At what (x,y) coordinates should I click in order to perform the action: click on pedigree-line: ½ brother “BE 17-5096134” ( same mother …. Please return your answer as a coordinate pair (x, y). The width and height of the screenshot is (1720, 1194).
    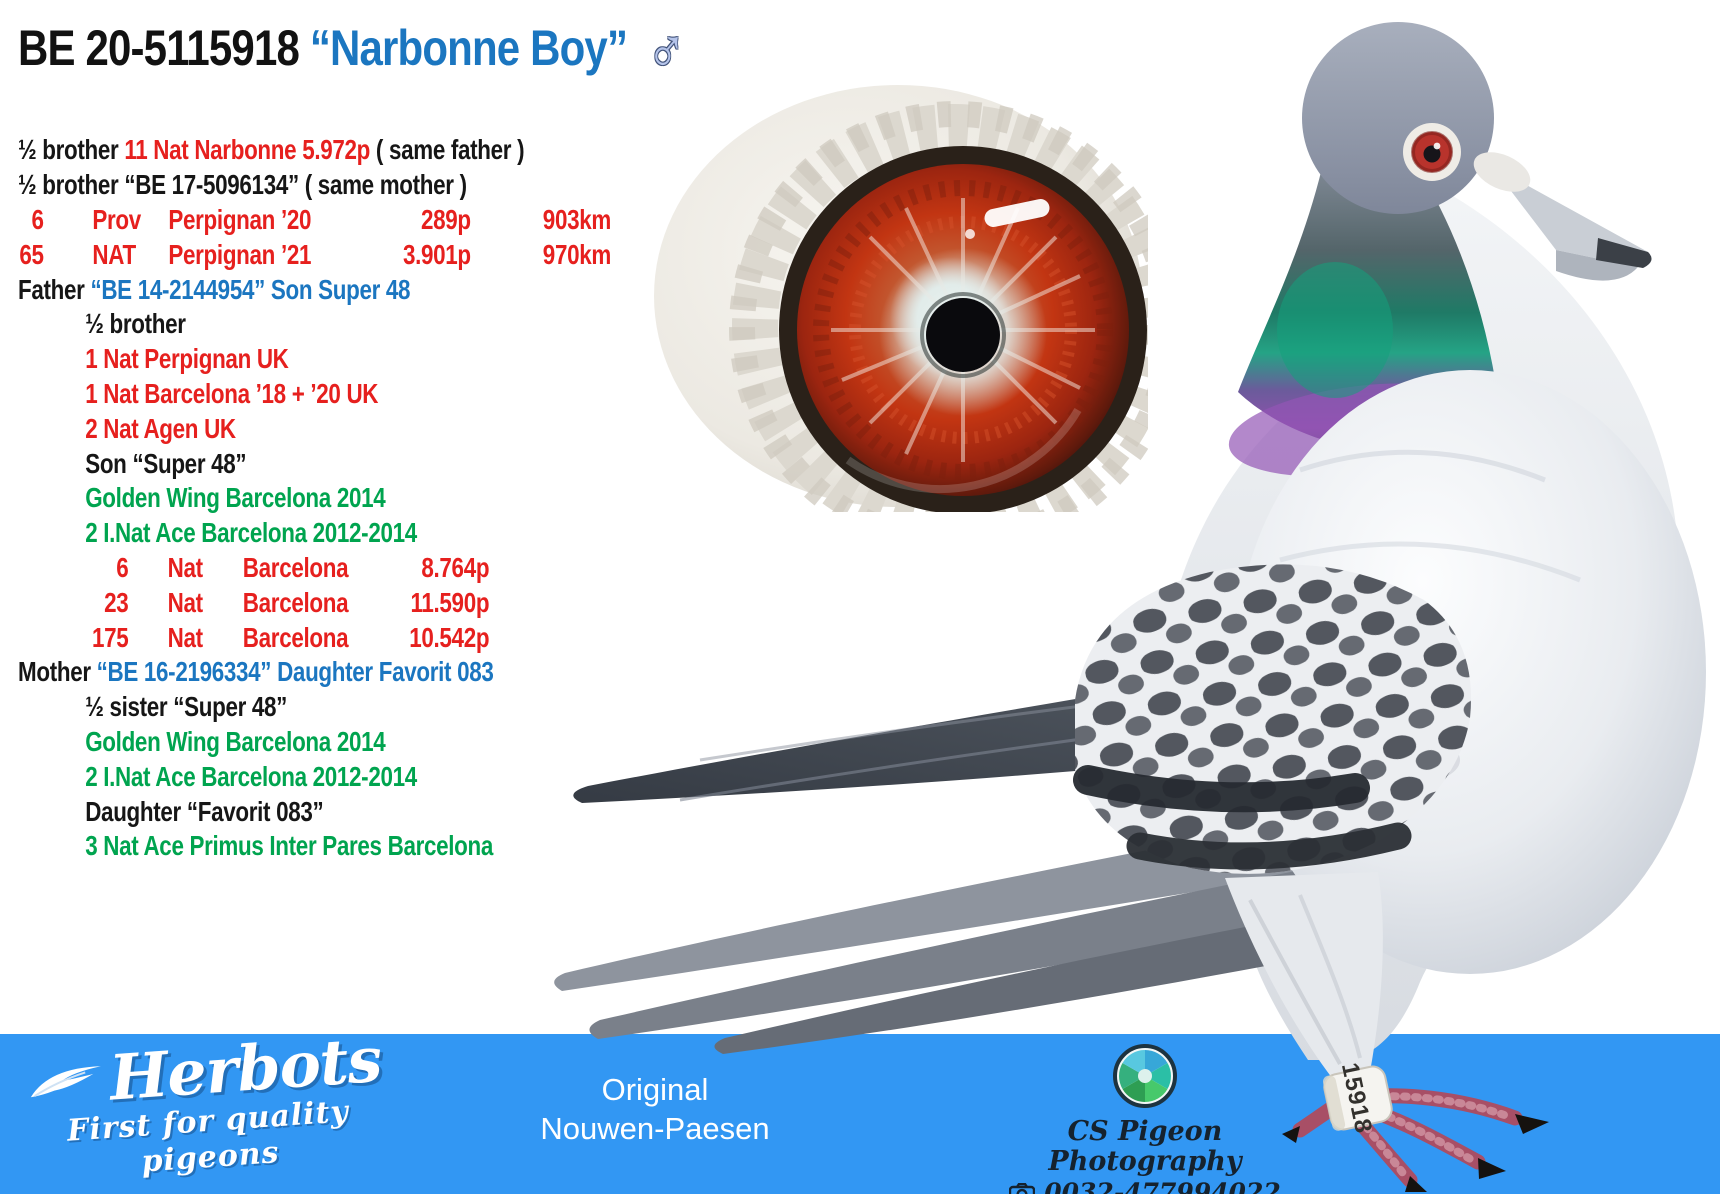
    Looking at the image, I should click on (242, 185).